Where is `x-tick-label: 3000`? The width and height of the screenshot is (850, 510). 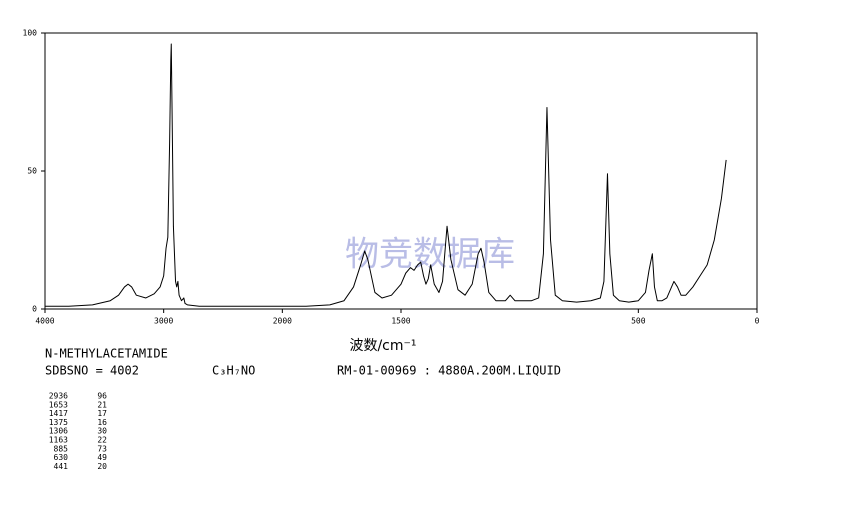 x-tick-label: 3000 is located at coordinates (163, 321).